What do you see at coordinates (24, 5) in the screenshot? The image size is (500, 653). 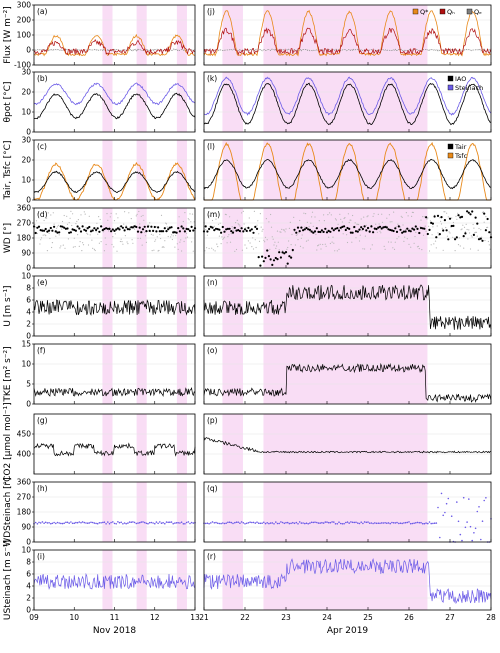 I see `y-tick-label: 300` at bounding box center [24, 5].